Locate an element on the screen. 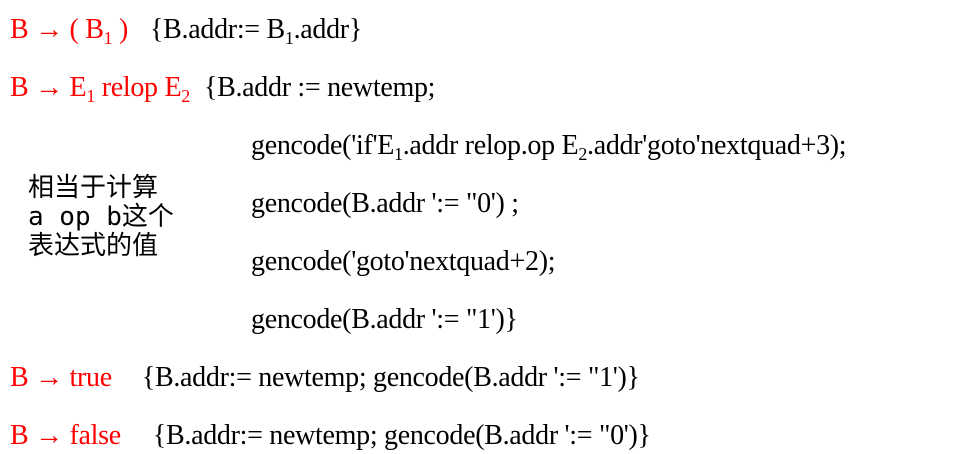  side-note-line-3: 表达式的值 is located at coordinates (93, 246).